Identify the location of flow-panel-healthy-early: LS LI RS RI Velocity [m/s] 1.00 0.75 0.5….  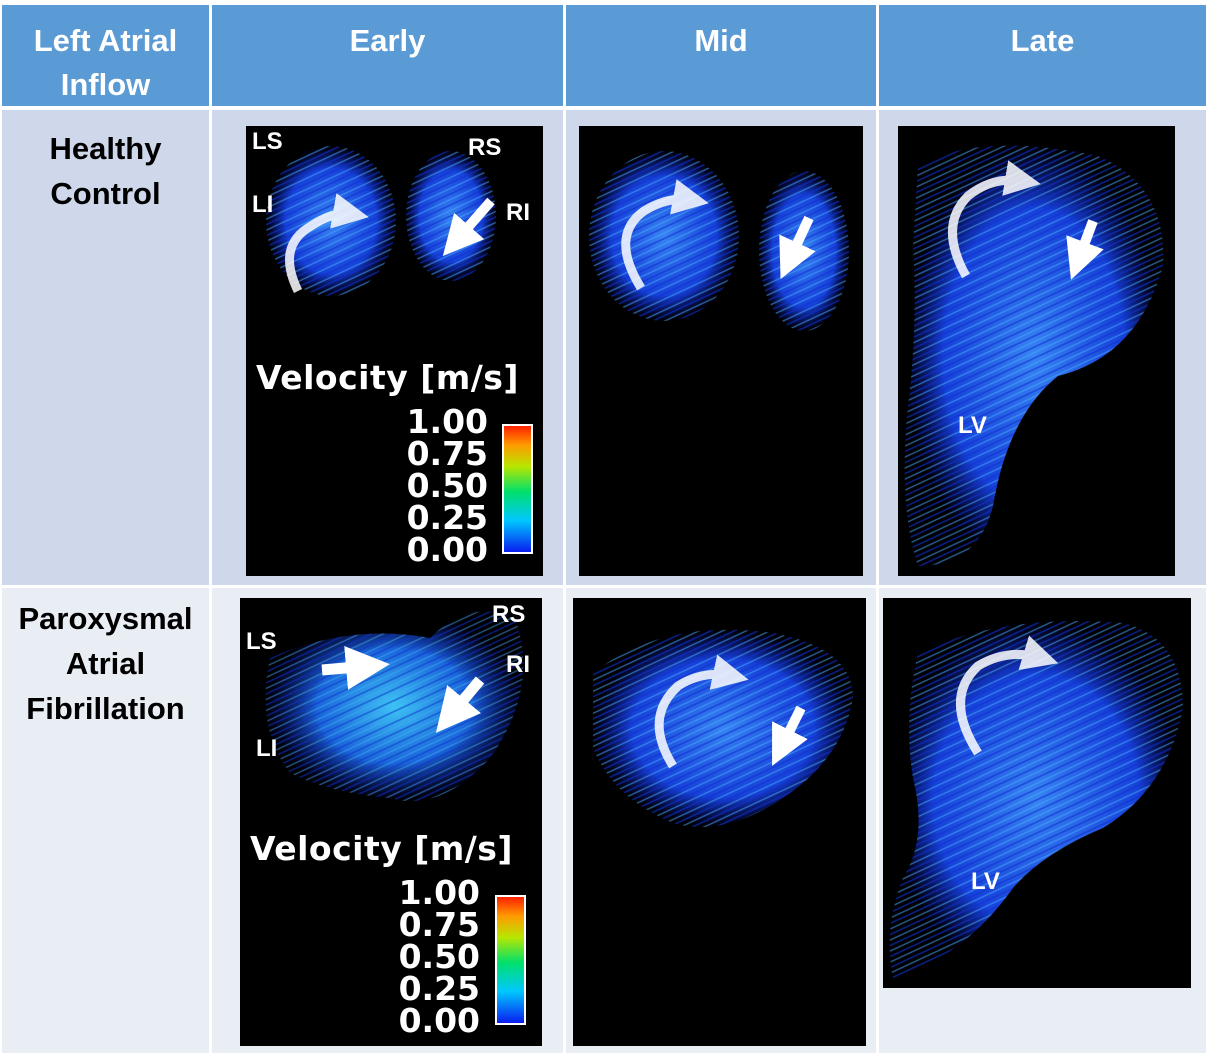
(394, 351).